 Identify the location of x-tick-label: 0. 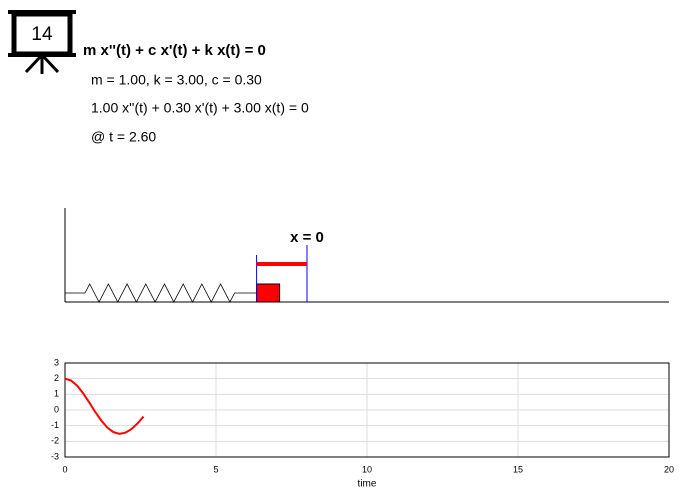
(64, 469).